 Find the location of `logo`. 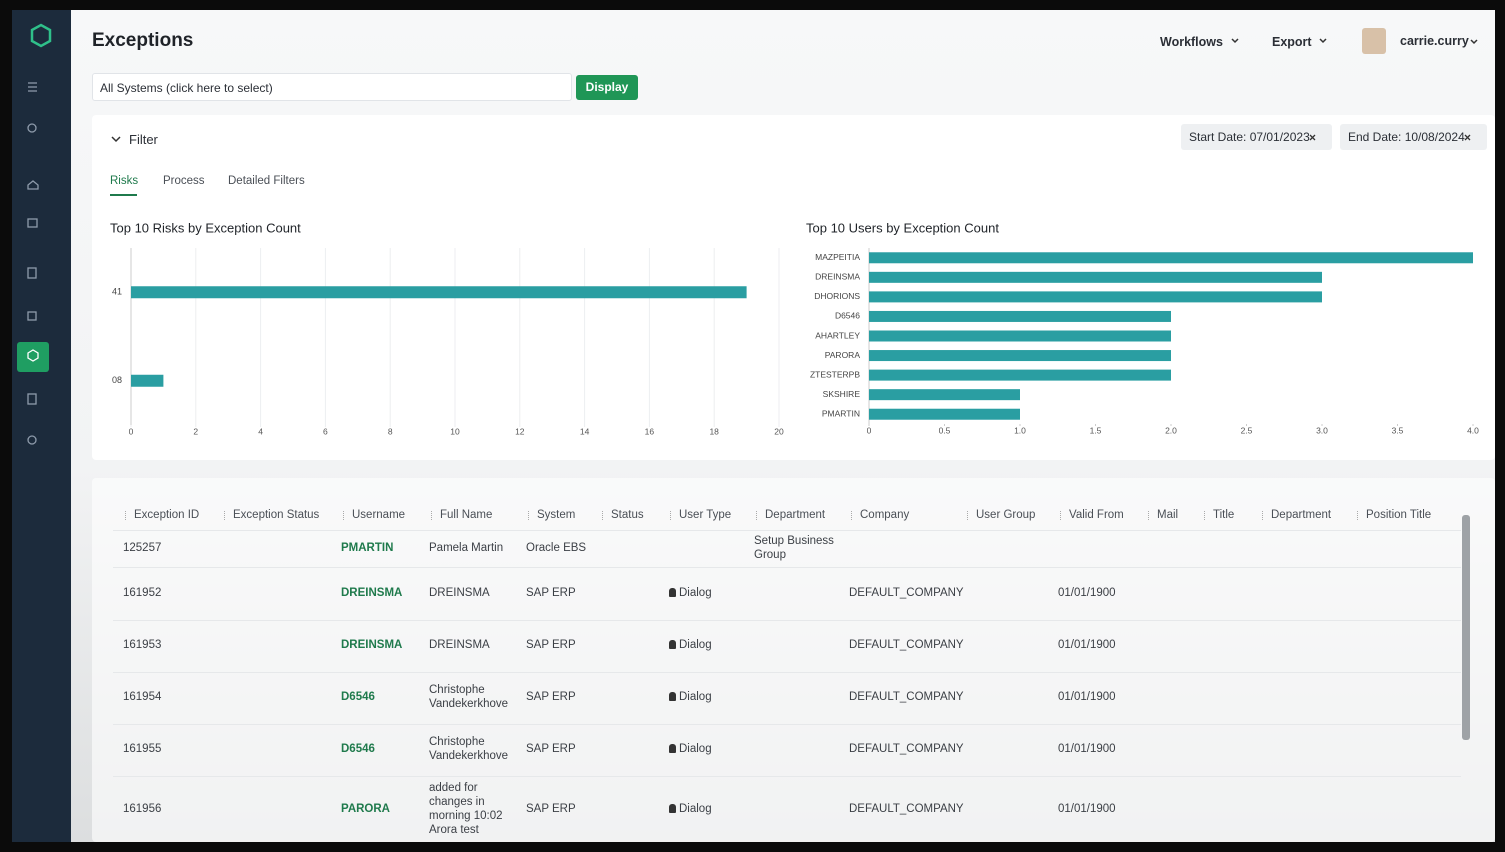

logo is located at coordinates (41, 35).